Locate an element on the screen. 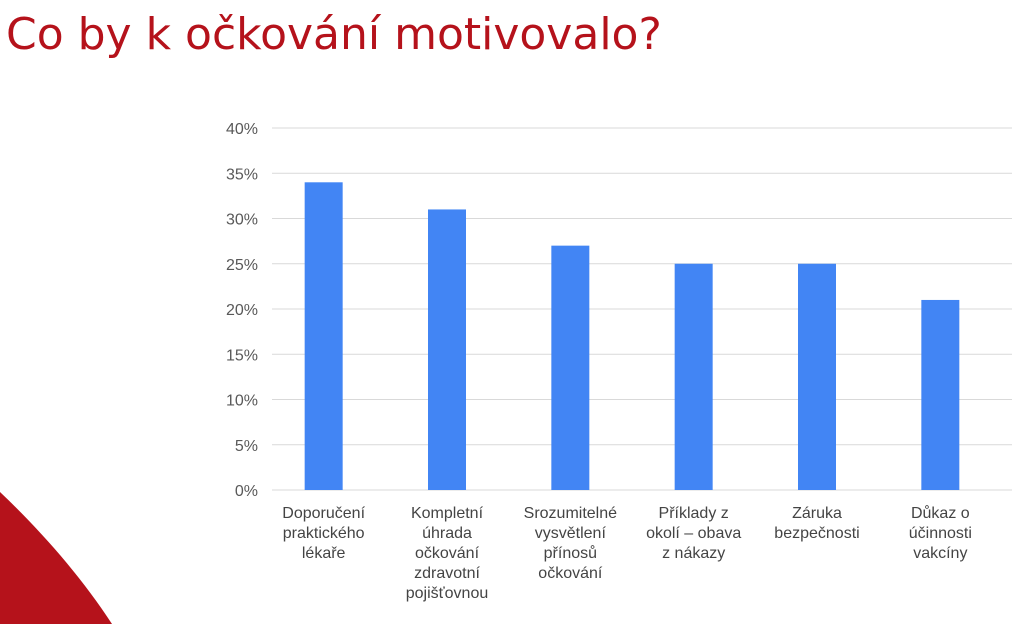 This screenshot has width=1024, height=624. x-category-label-line: účinnosti is located at coordinates (940, 533).